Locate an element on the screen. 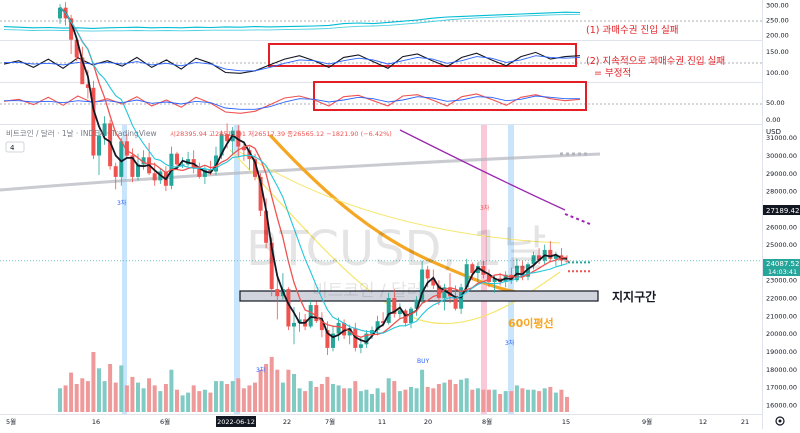  oscillator-3-tick: 0.00 is located at coordinates (773, 120).